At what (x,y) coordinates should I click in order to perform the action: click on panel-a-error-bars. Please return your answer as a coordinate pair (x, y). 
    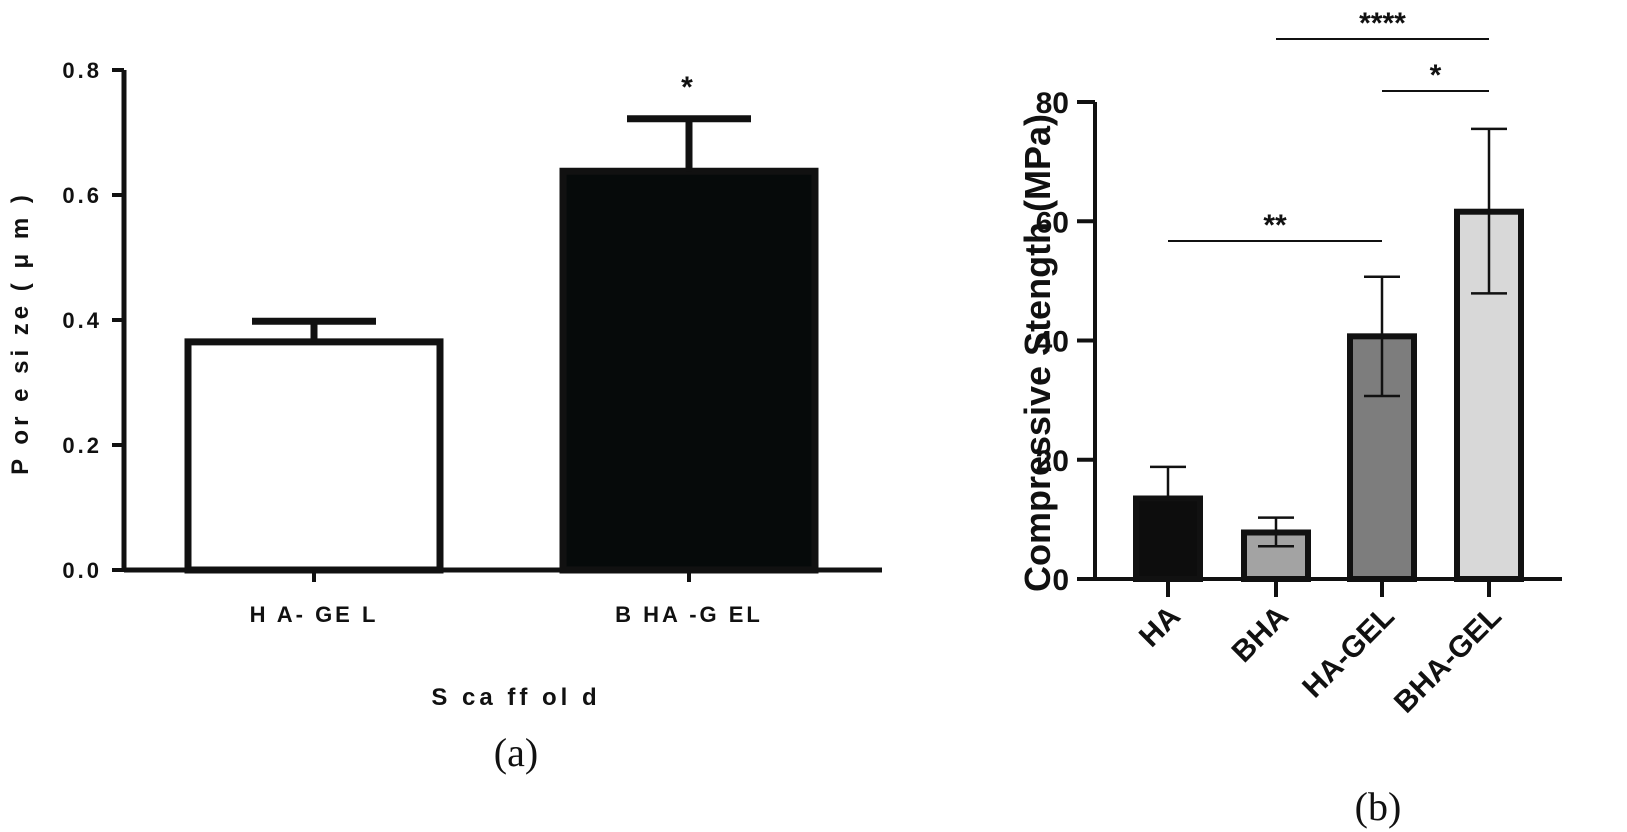
    Looking at the image, I should click on (501, 228).